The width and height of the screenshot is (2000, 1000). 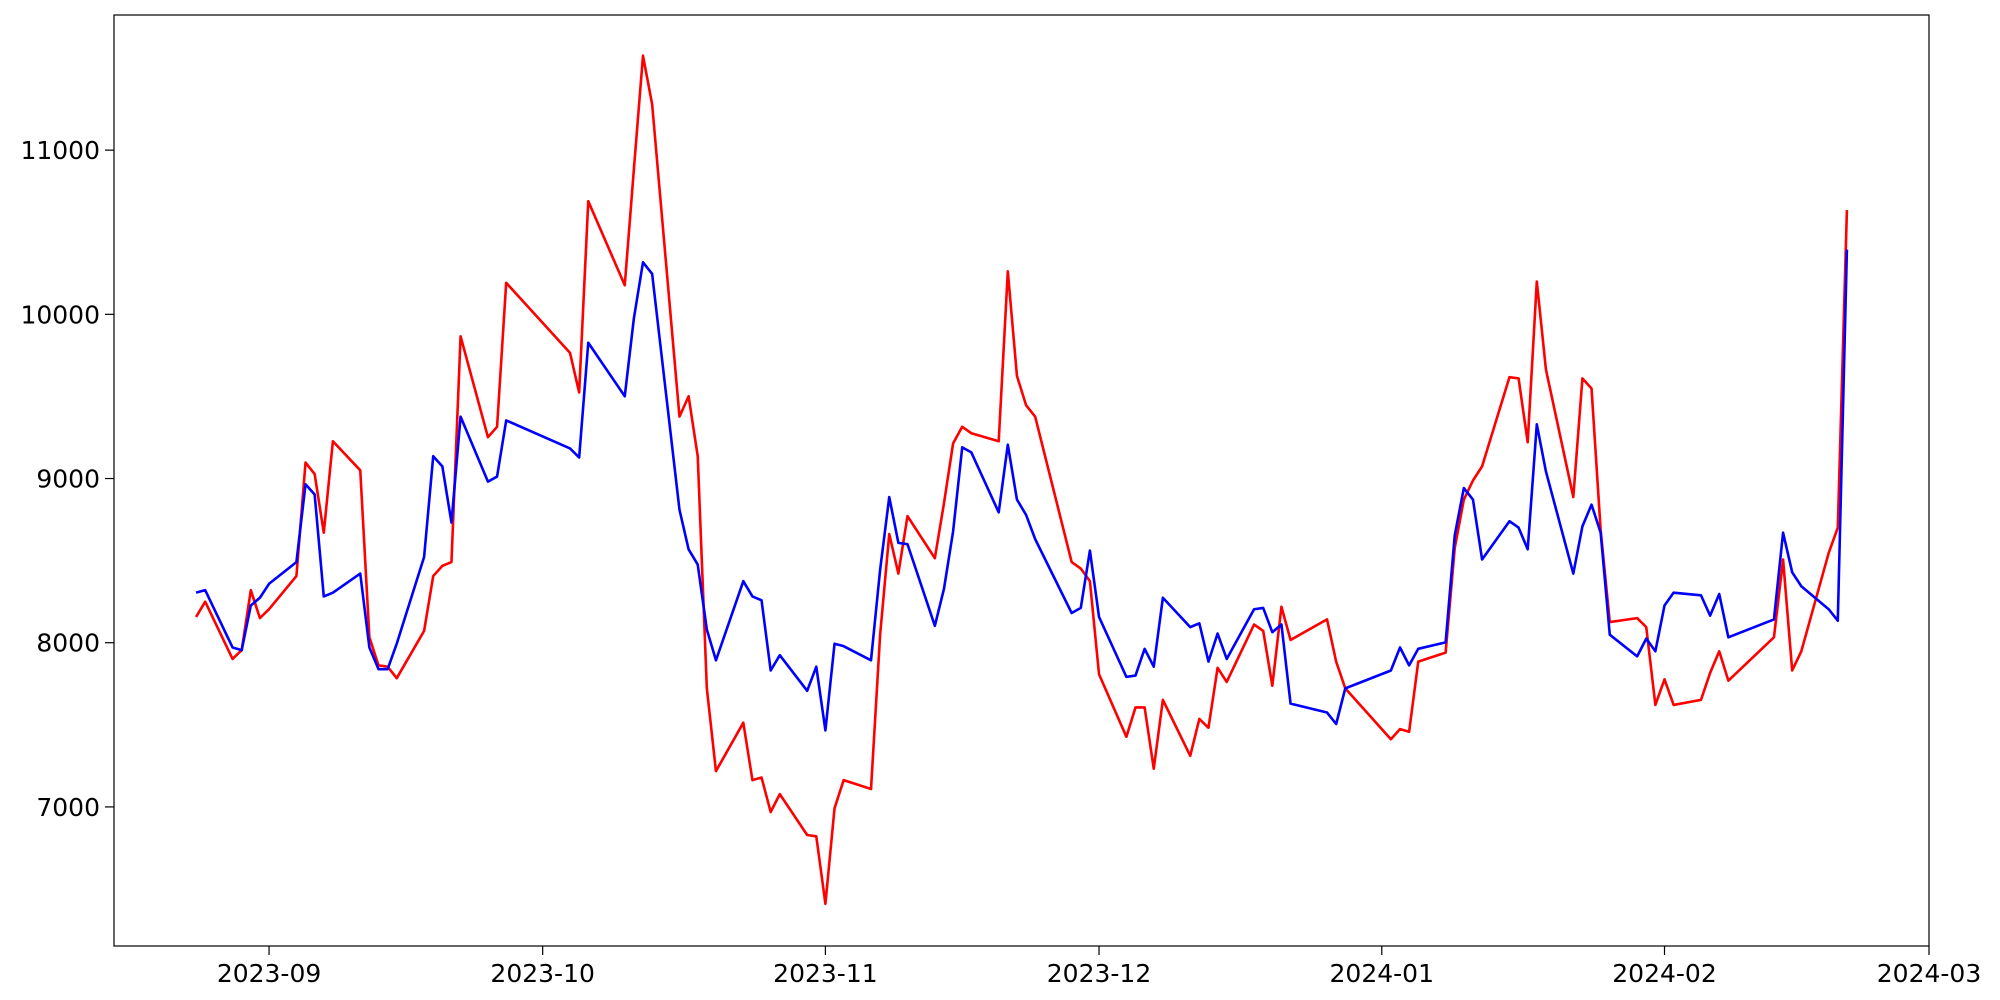 What do you see at coordinates (542, 973) in the screenshot?
I see `x-tick-label: 2023-10` at bounding box center [542, 973].